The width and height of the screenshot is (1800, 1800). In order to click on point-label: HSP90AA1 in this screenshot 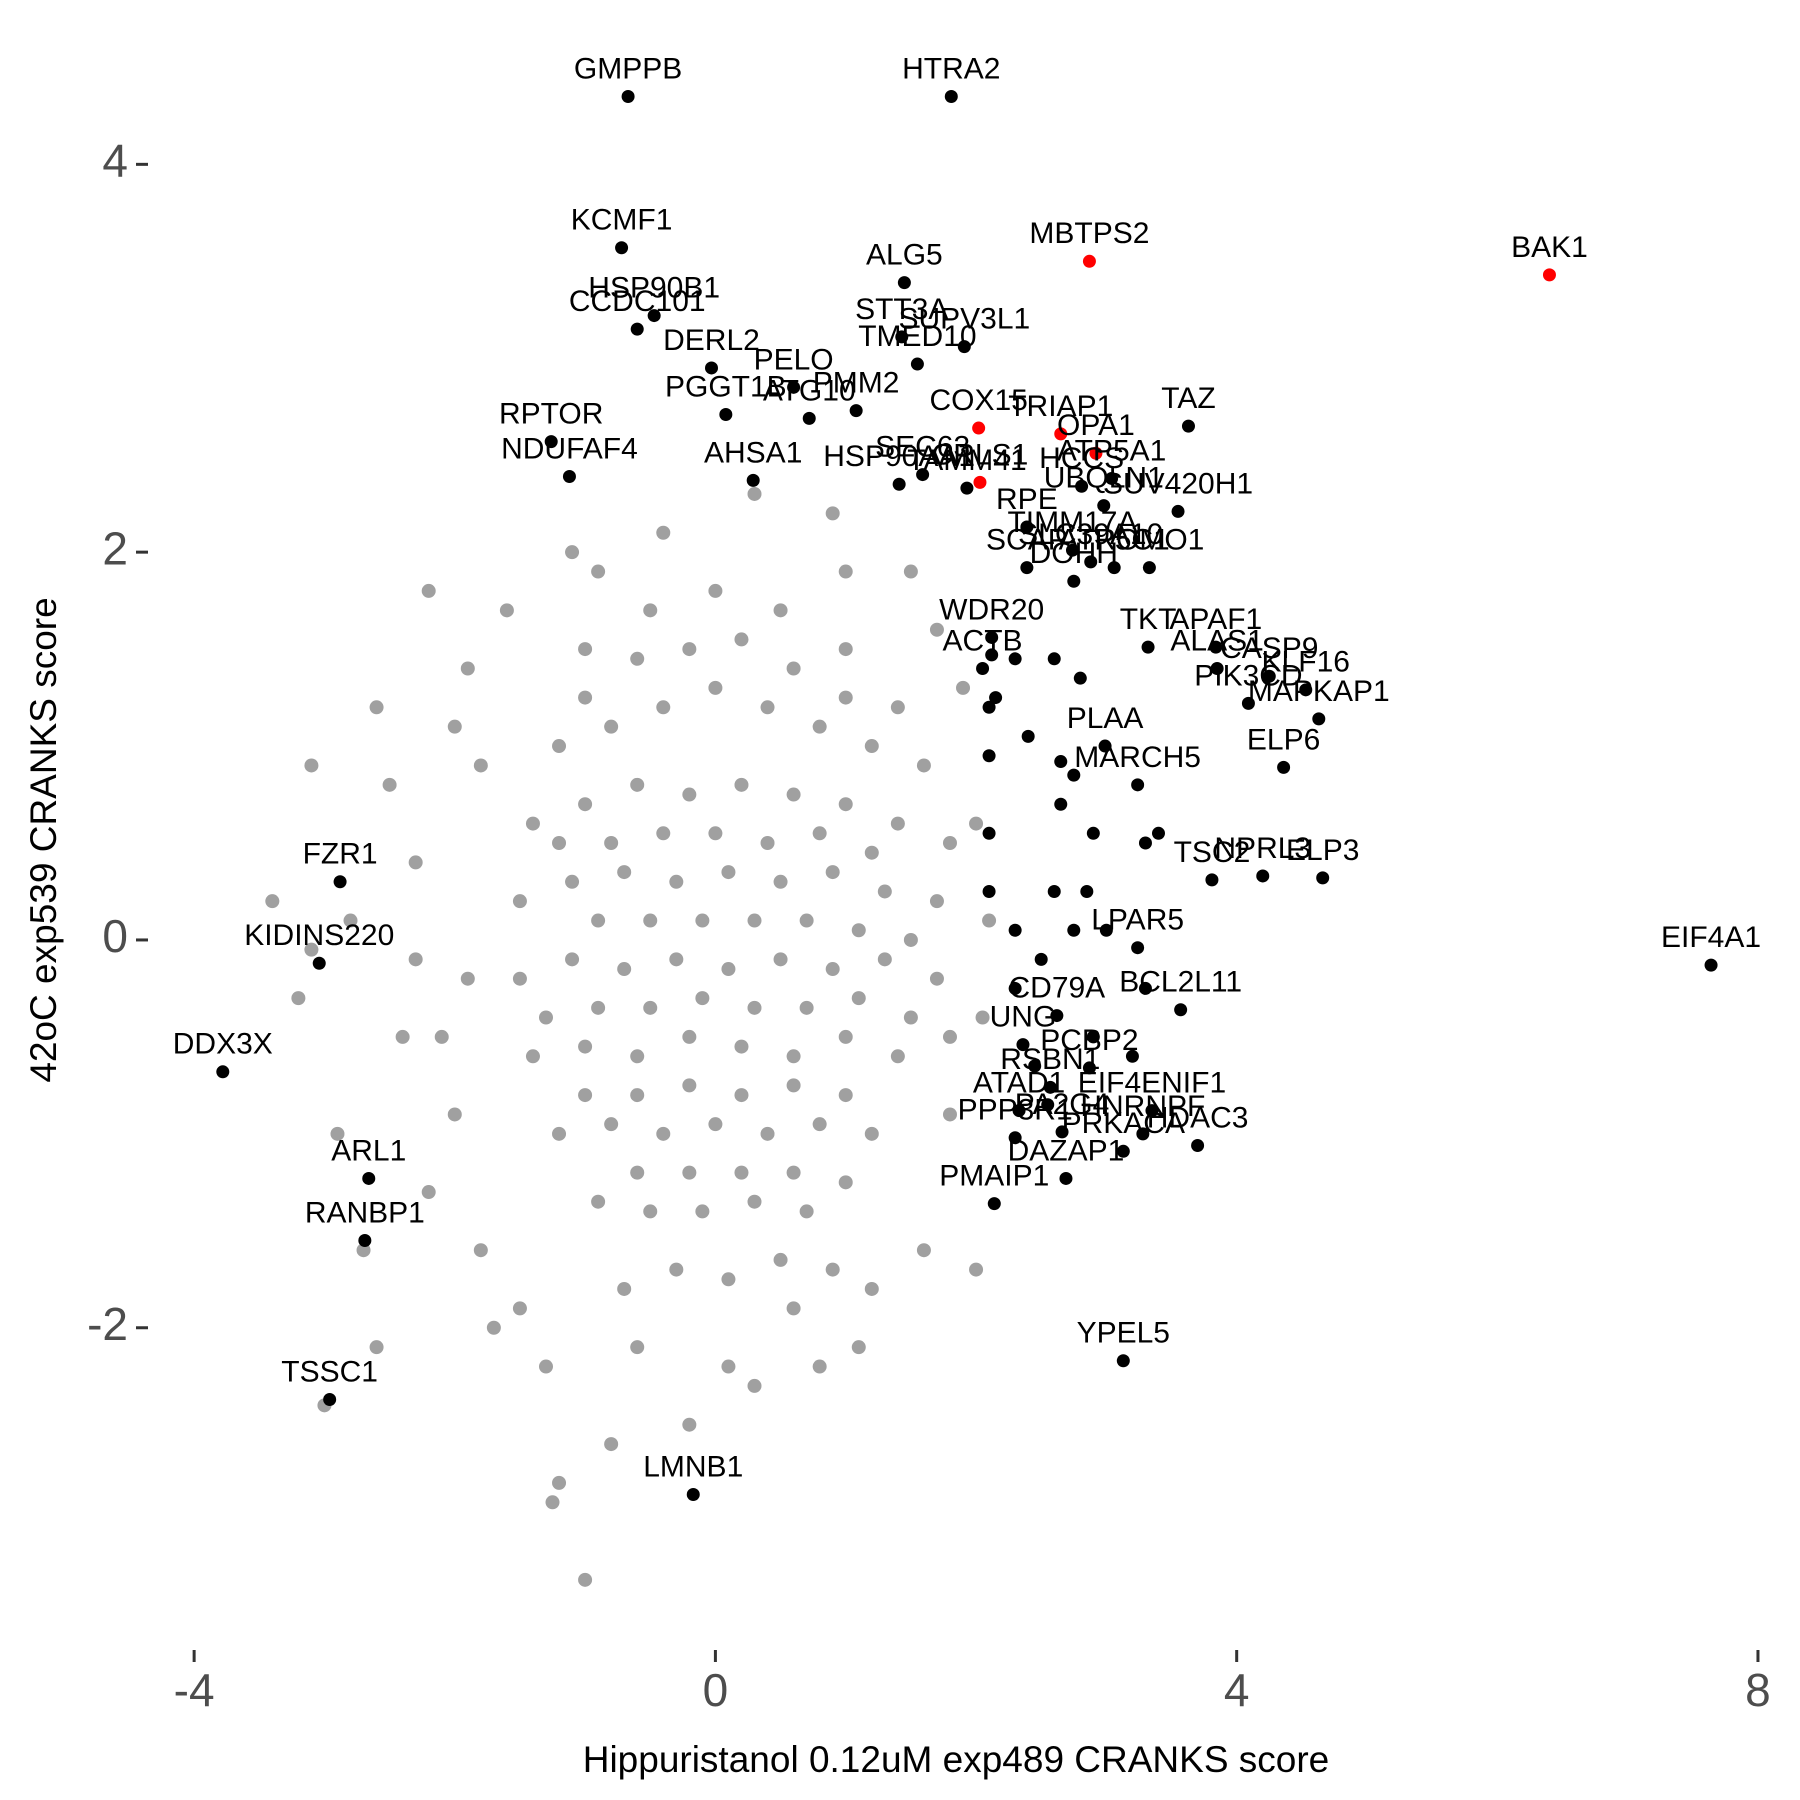, I will do `click(899, 456)`.